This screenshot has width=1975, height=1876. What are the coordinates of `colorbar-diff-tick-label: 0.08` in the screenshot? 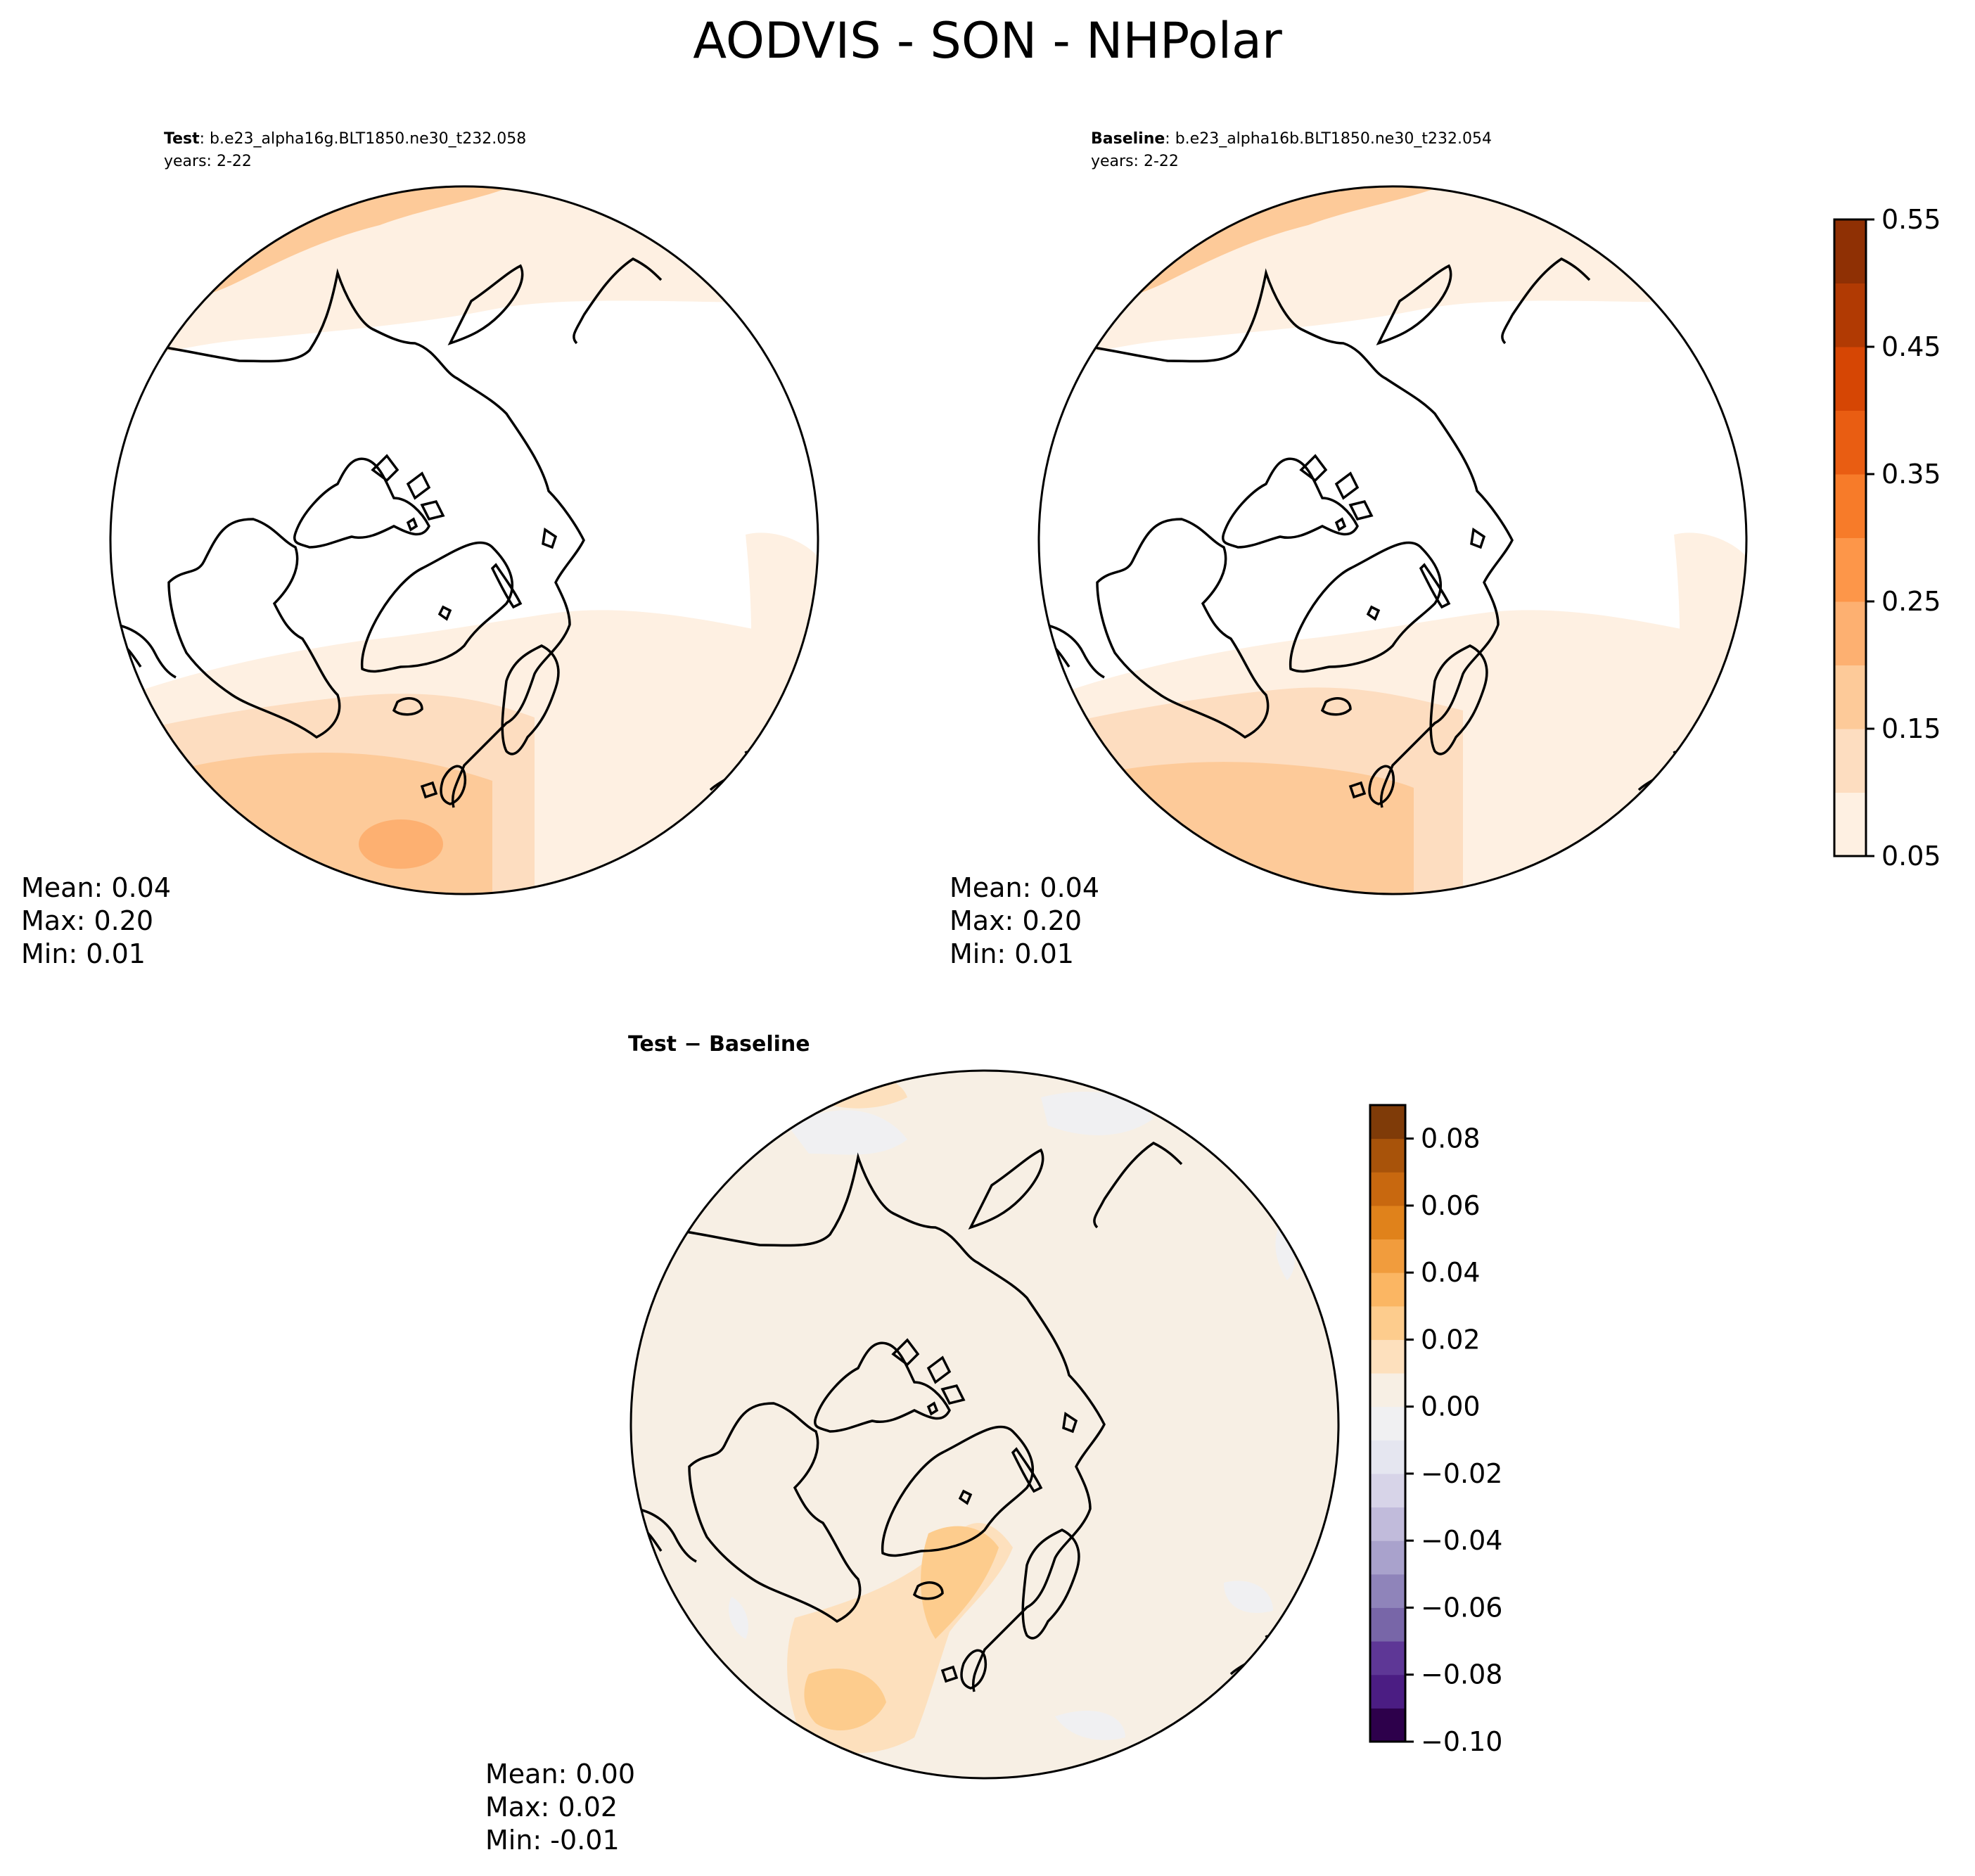 It's located at (1451, 1138).